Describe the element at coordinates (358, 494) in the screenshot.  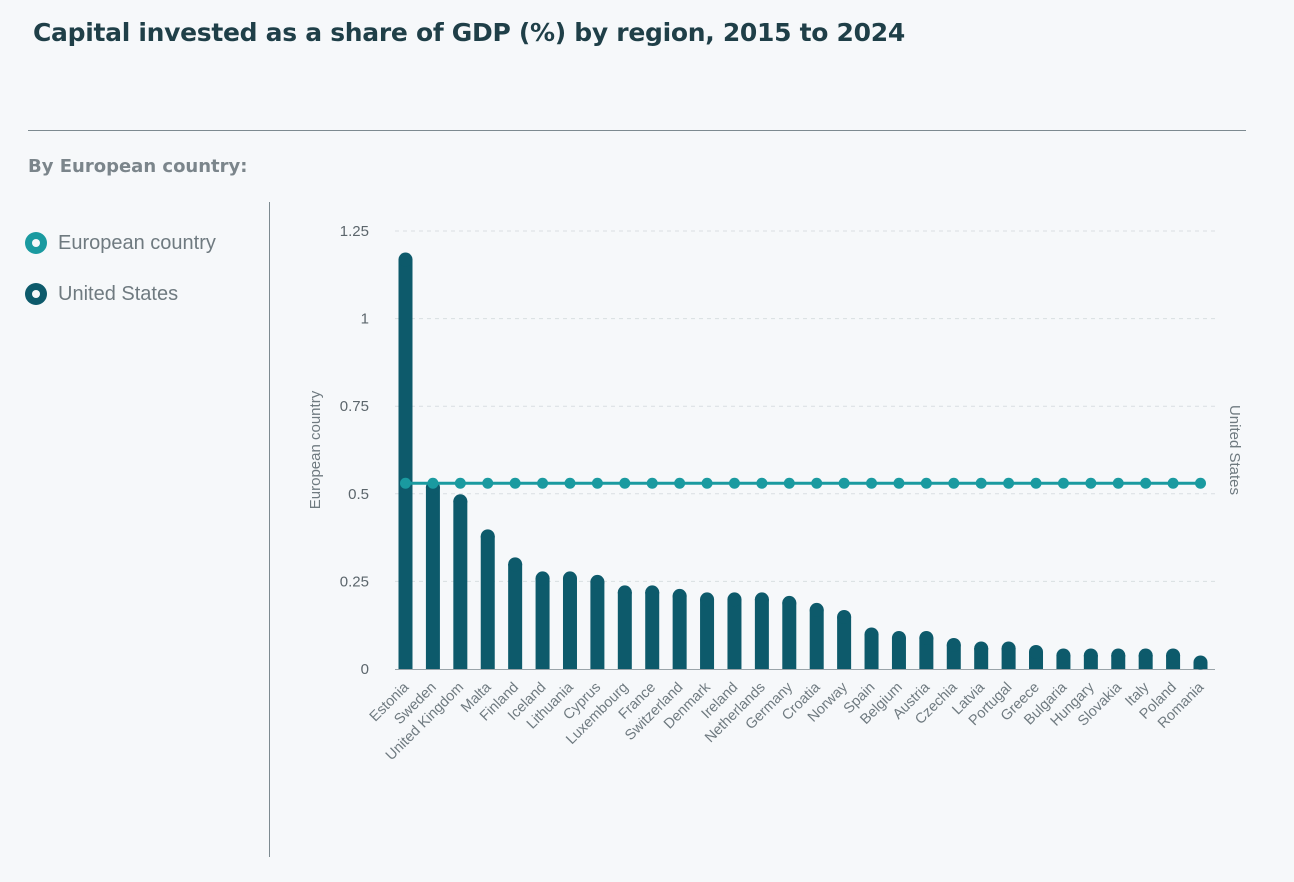
I see `y-tick-label: 0.5` at that location.